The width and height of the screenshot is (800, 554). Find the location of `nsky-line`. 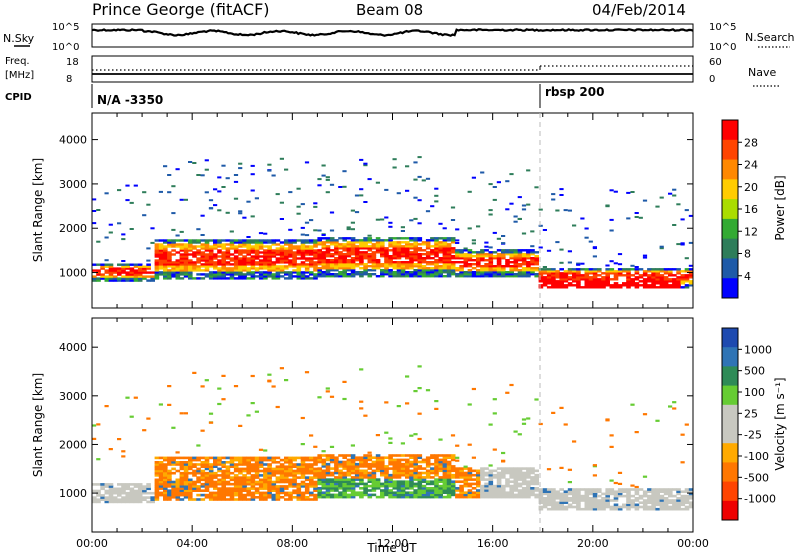

nsky-line is located at coordinates (392, 32).